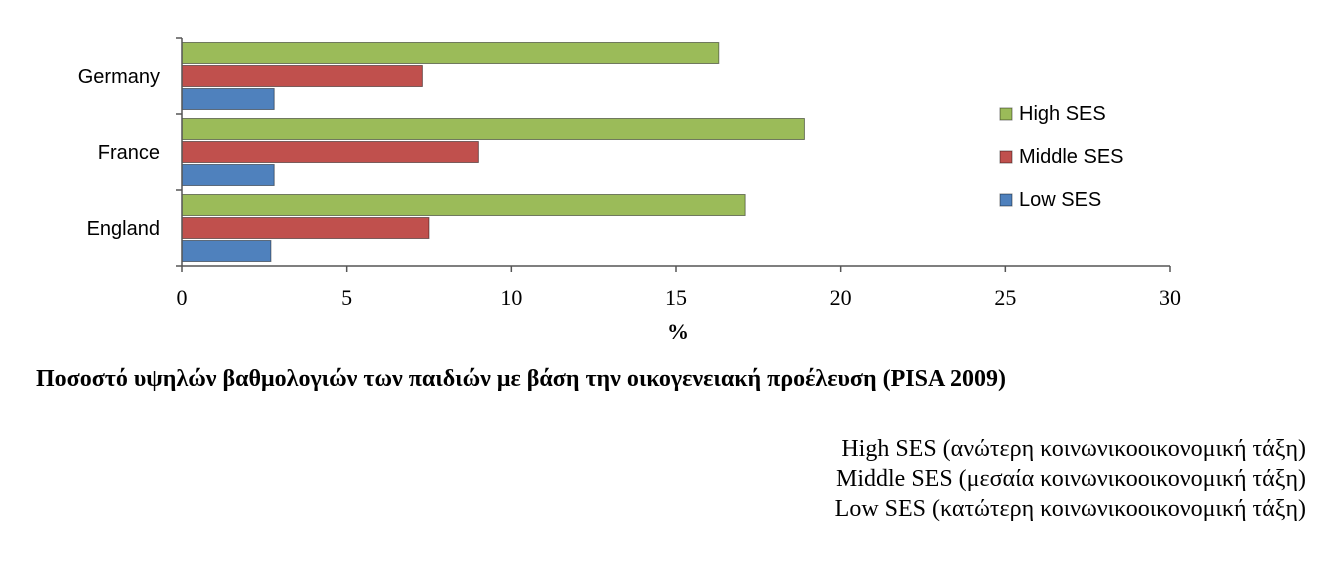  What do you see at coordinates (1006, 114) in the screenshot?
I see `legend-swatch-high-ses` at bounding box center [1006, 114].